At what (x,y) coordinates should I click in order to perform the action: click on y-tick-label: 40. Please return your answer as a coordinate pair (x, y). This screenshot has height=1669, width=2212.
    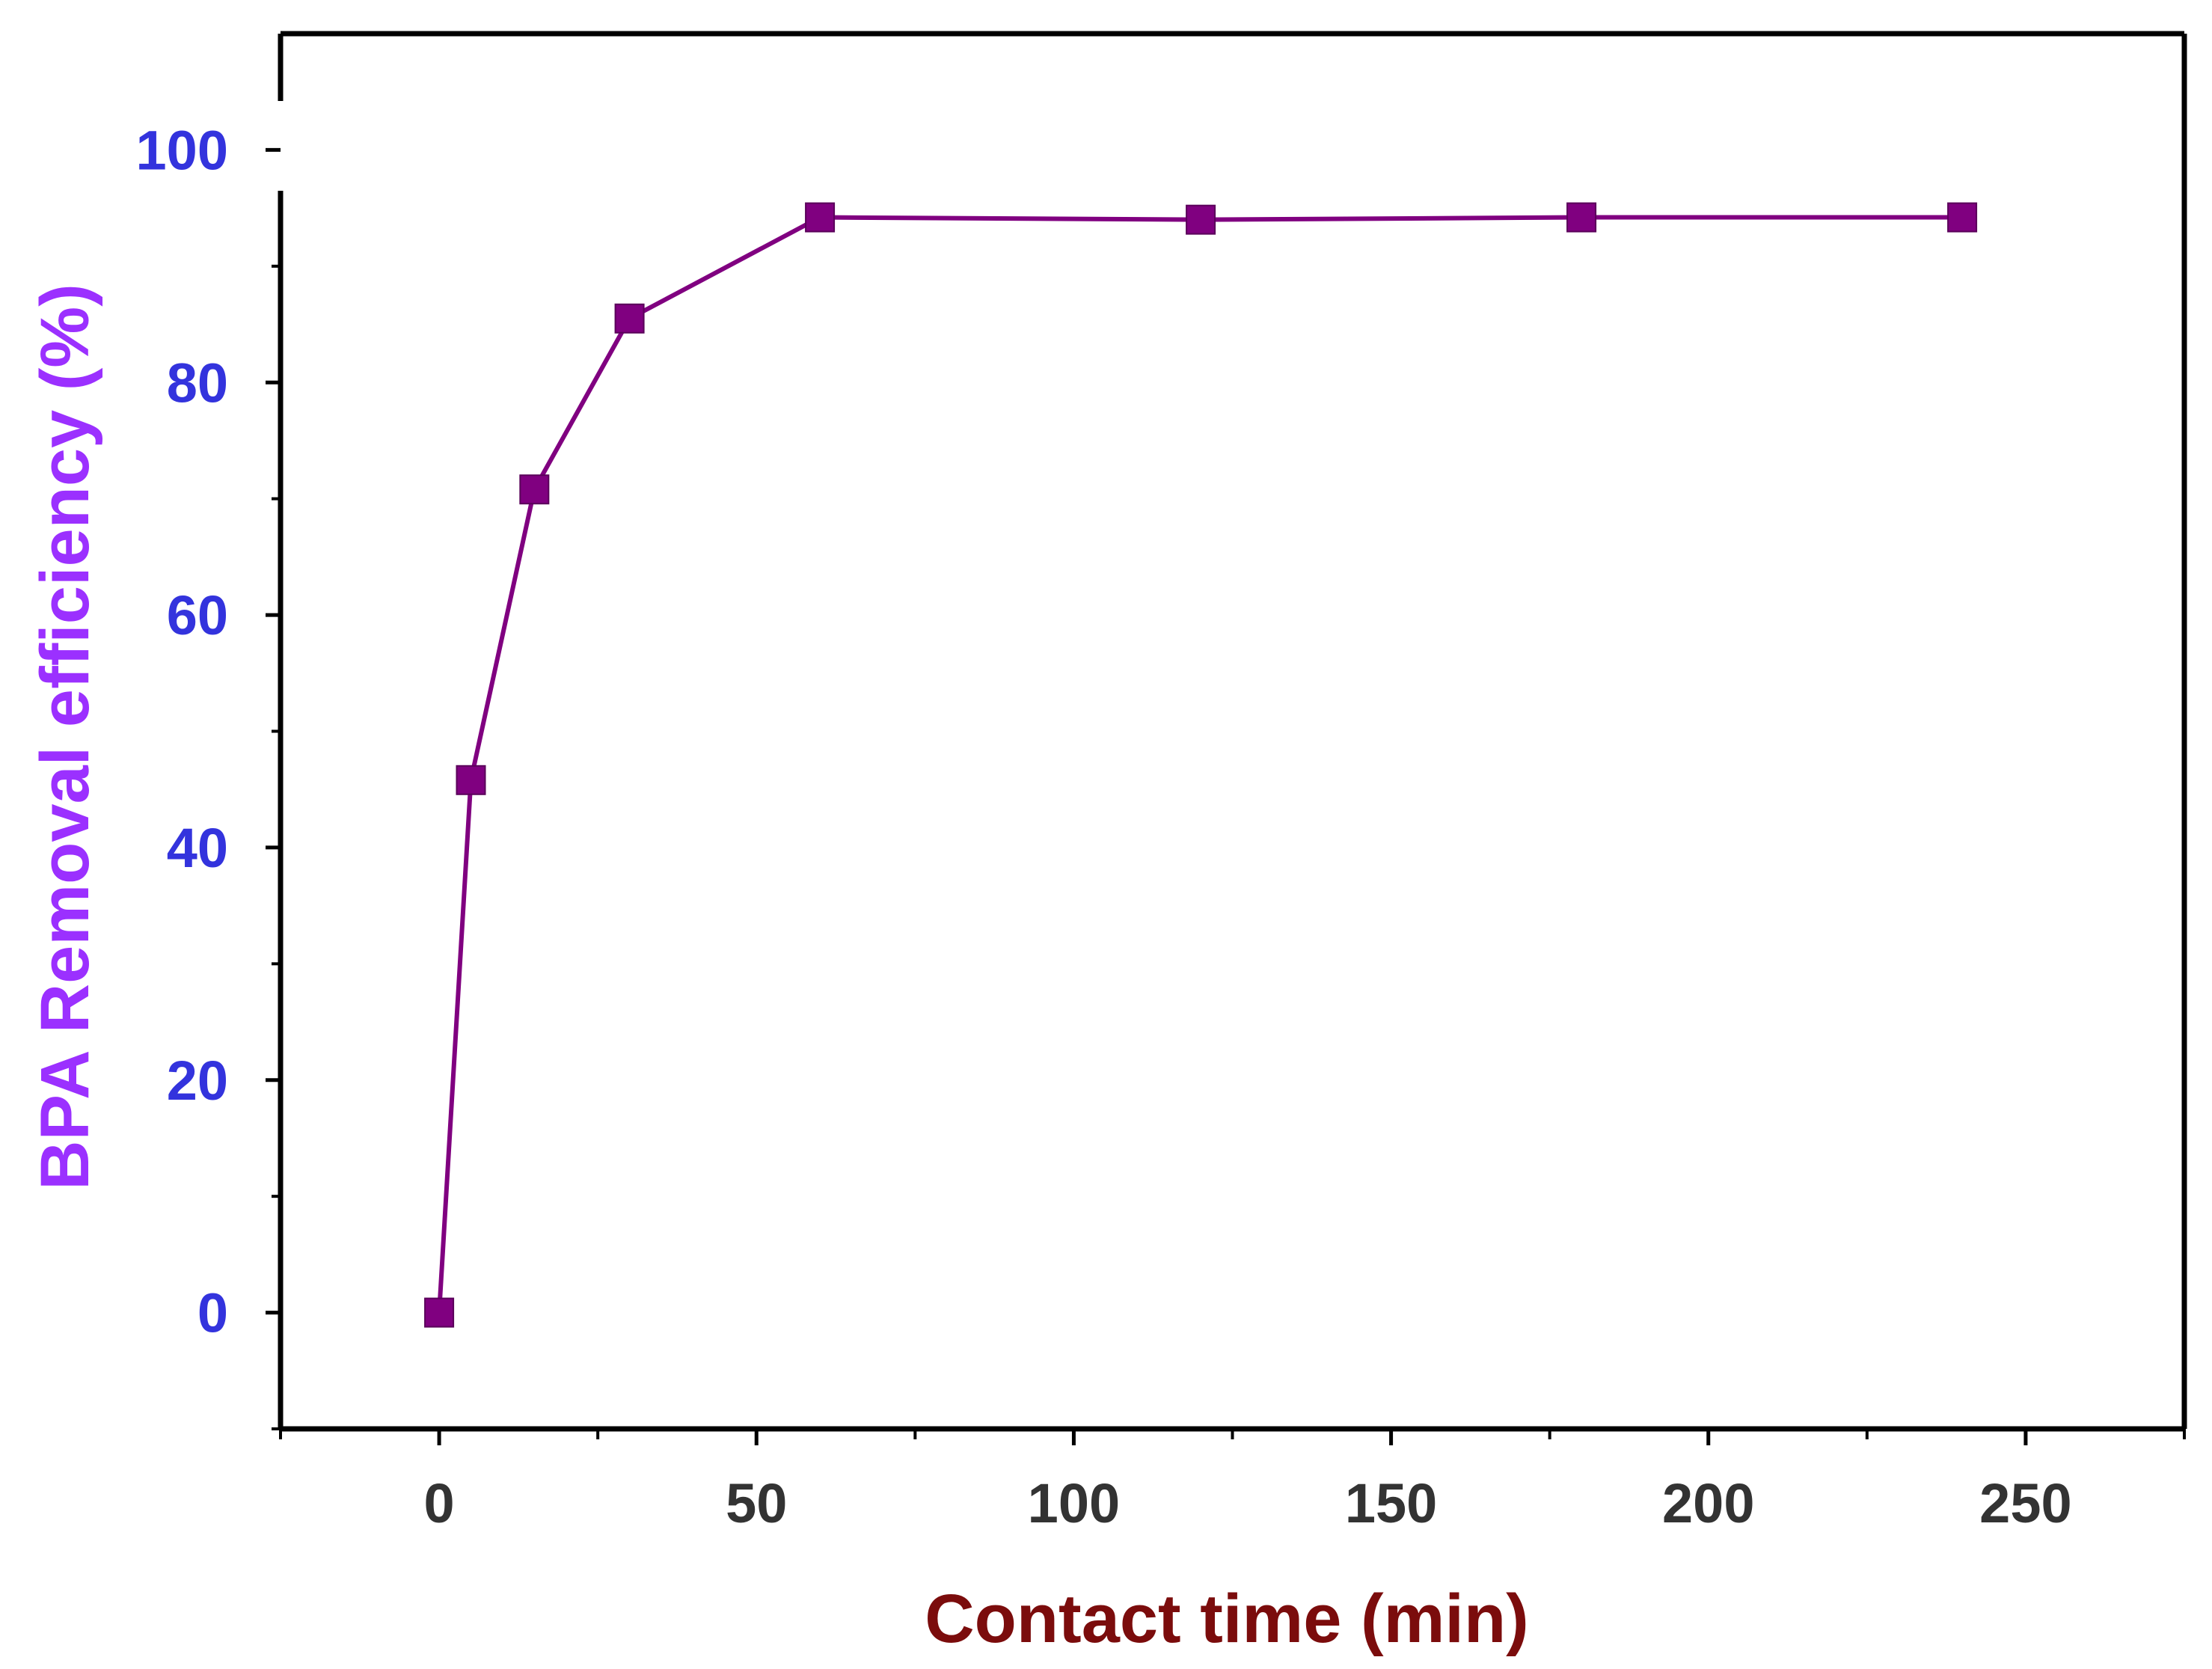
    Looking at the image, I should click on (197, 848).